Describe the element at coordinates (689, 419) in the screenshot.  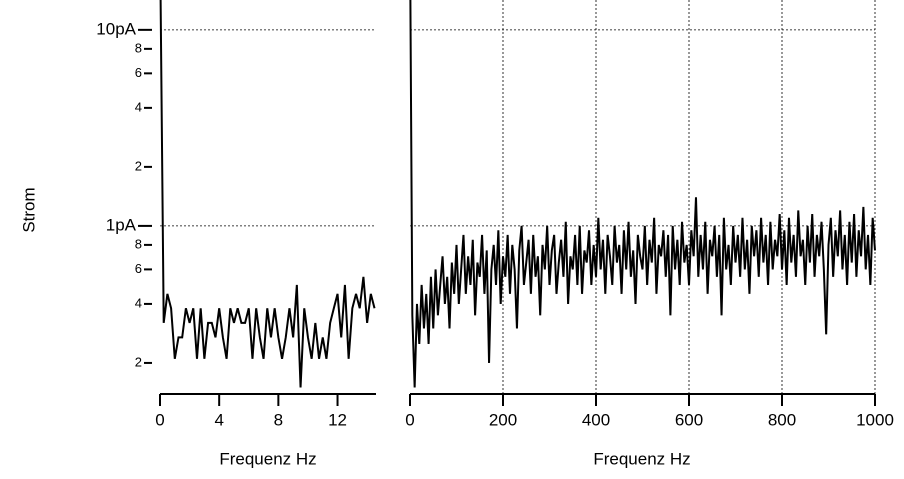
I see `x-tick-label: 600` at that location.